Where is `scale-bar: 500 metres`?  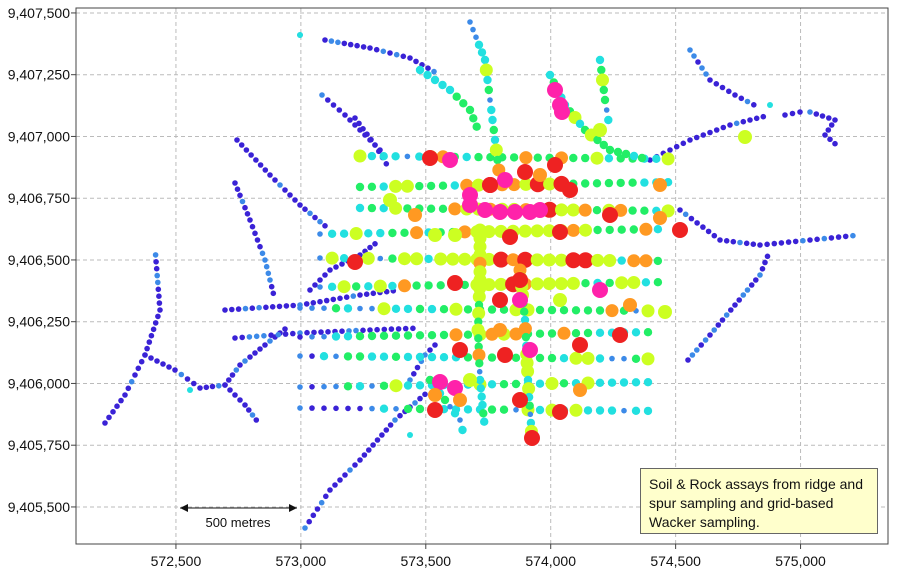
scale-bar: 500 metres is located at coordinates (238, 517).